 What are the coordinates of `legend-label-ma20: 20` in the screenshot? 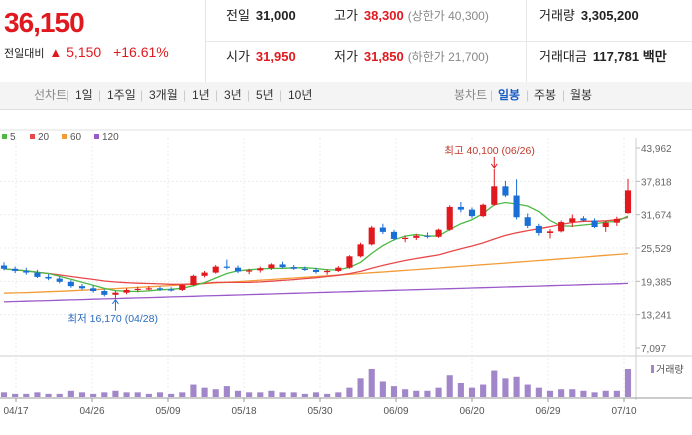 It's located at (44, 137).